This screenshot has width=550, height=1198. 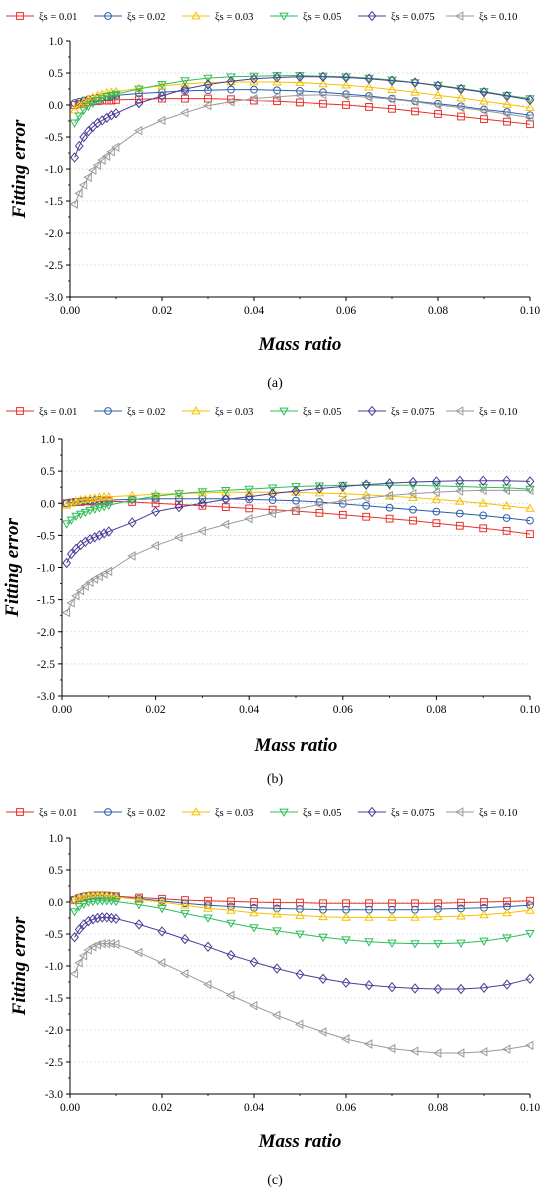 I want to click on y-tick-label: 0.5, so click(x=48, y=472).